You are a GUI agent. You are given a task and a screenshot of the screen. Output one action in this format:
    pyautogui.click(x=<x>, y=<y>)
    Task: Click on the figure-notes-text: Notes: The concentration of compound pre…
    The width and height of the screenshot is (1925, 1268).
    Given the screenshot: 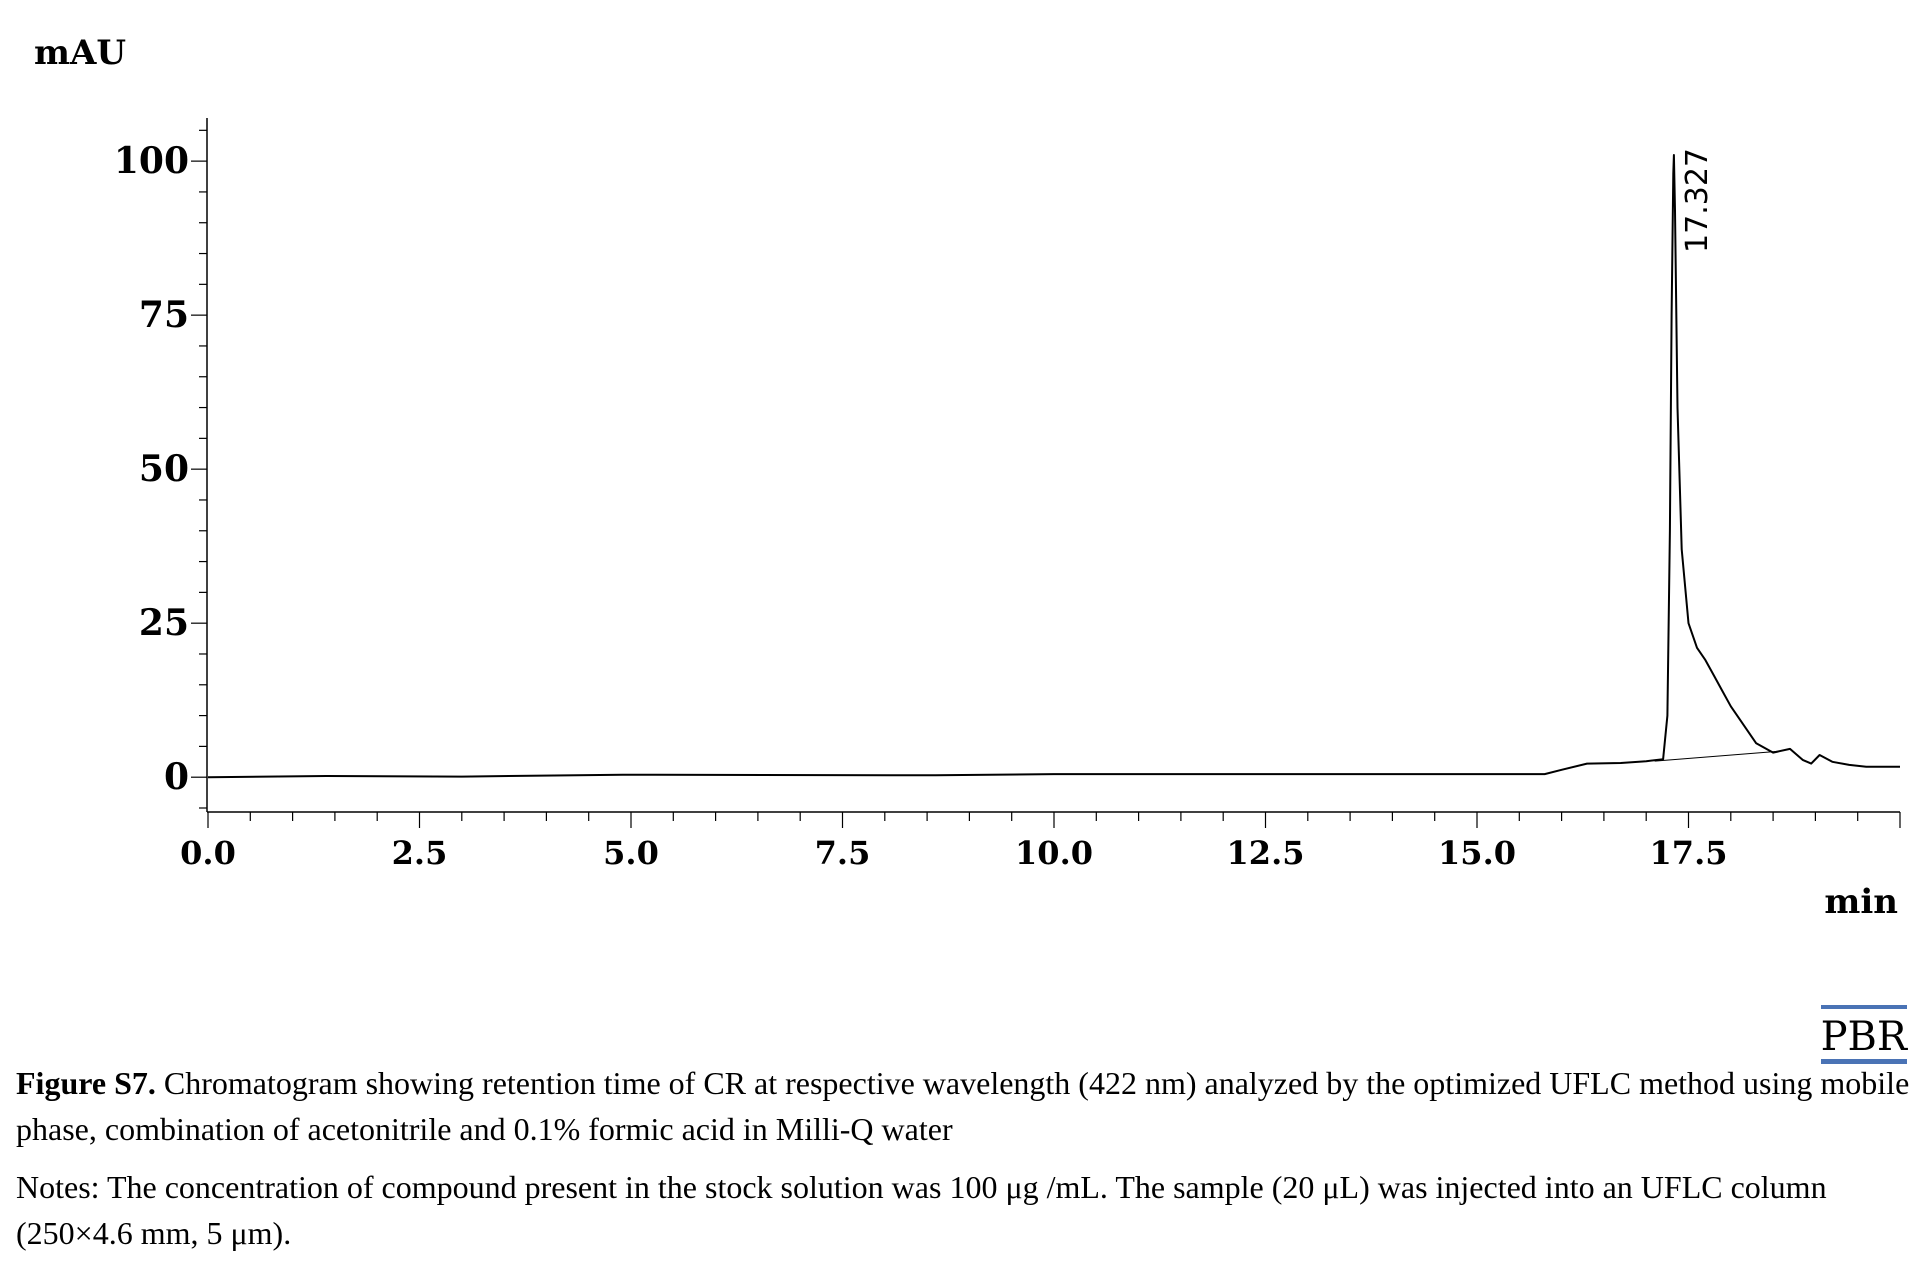 What is the action you would take?
    pyautogui.click(x=921, y=1210)
    